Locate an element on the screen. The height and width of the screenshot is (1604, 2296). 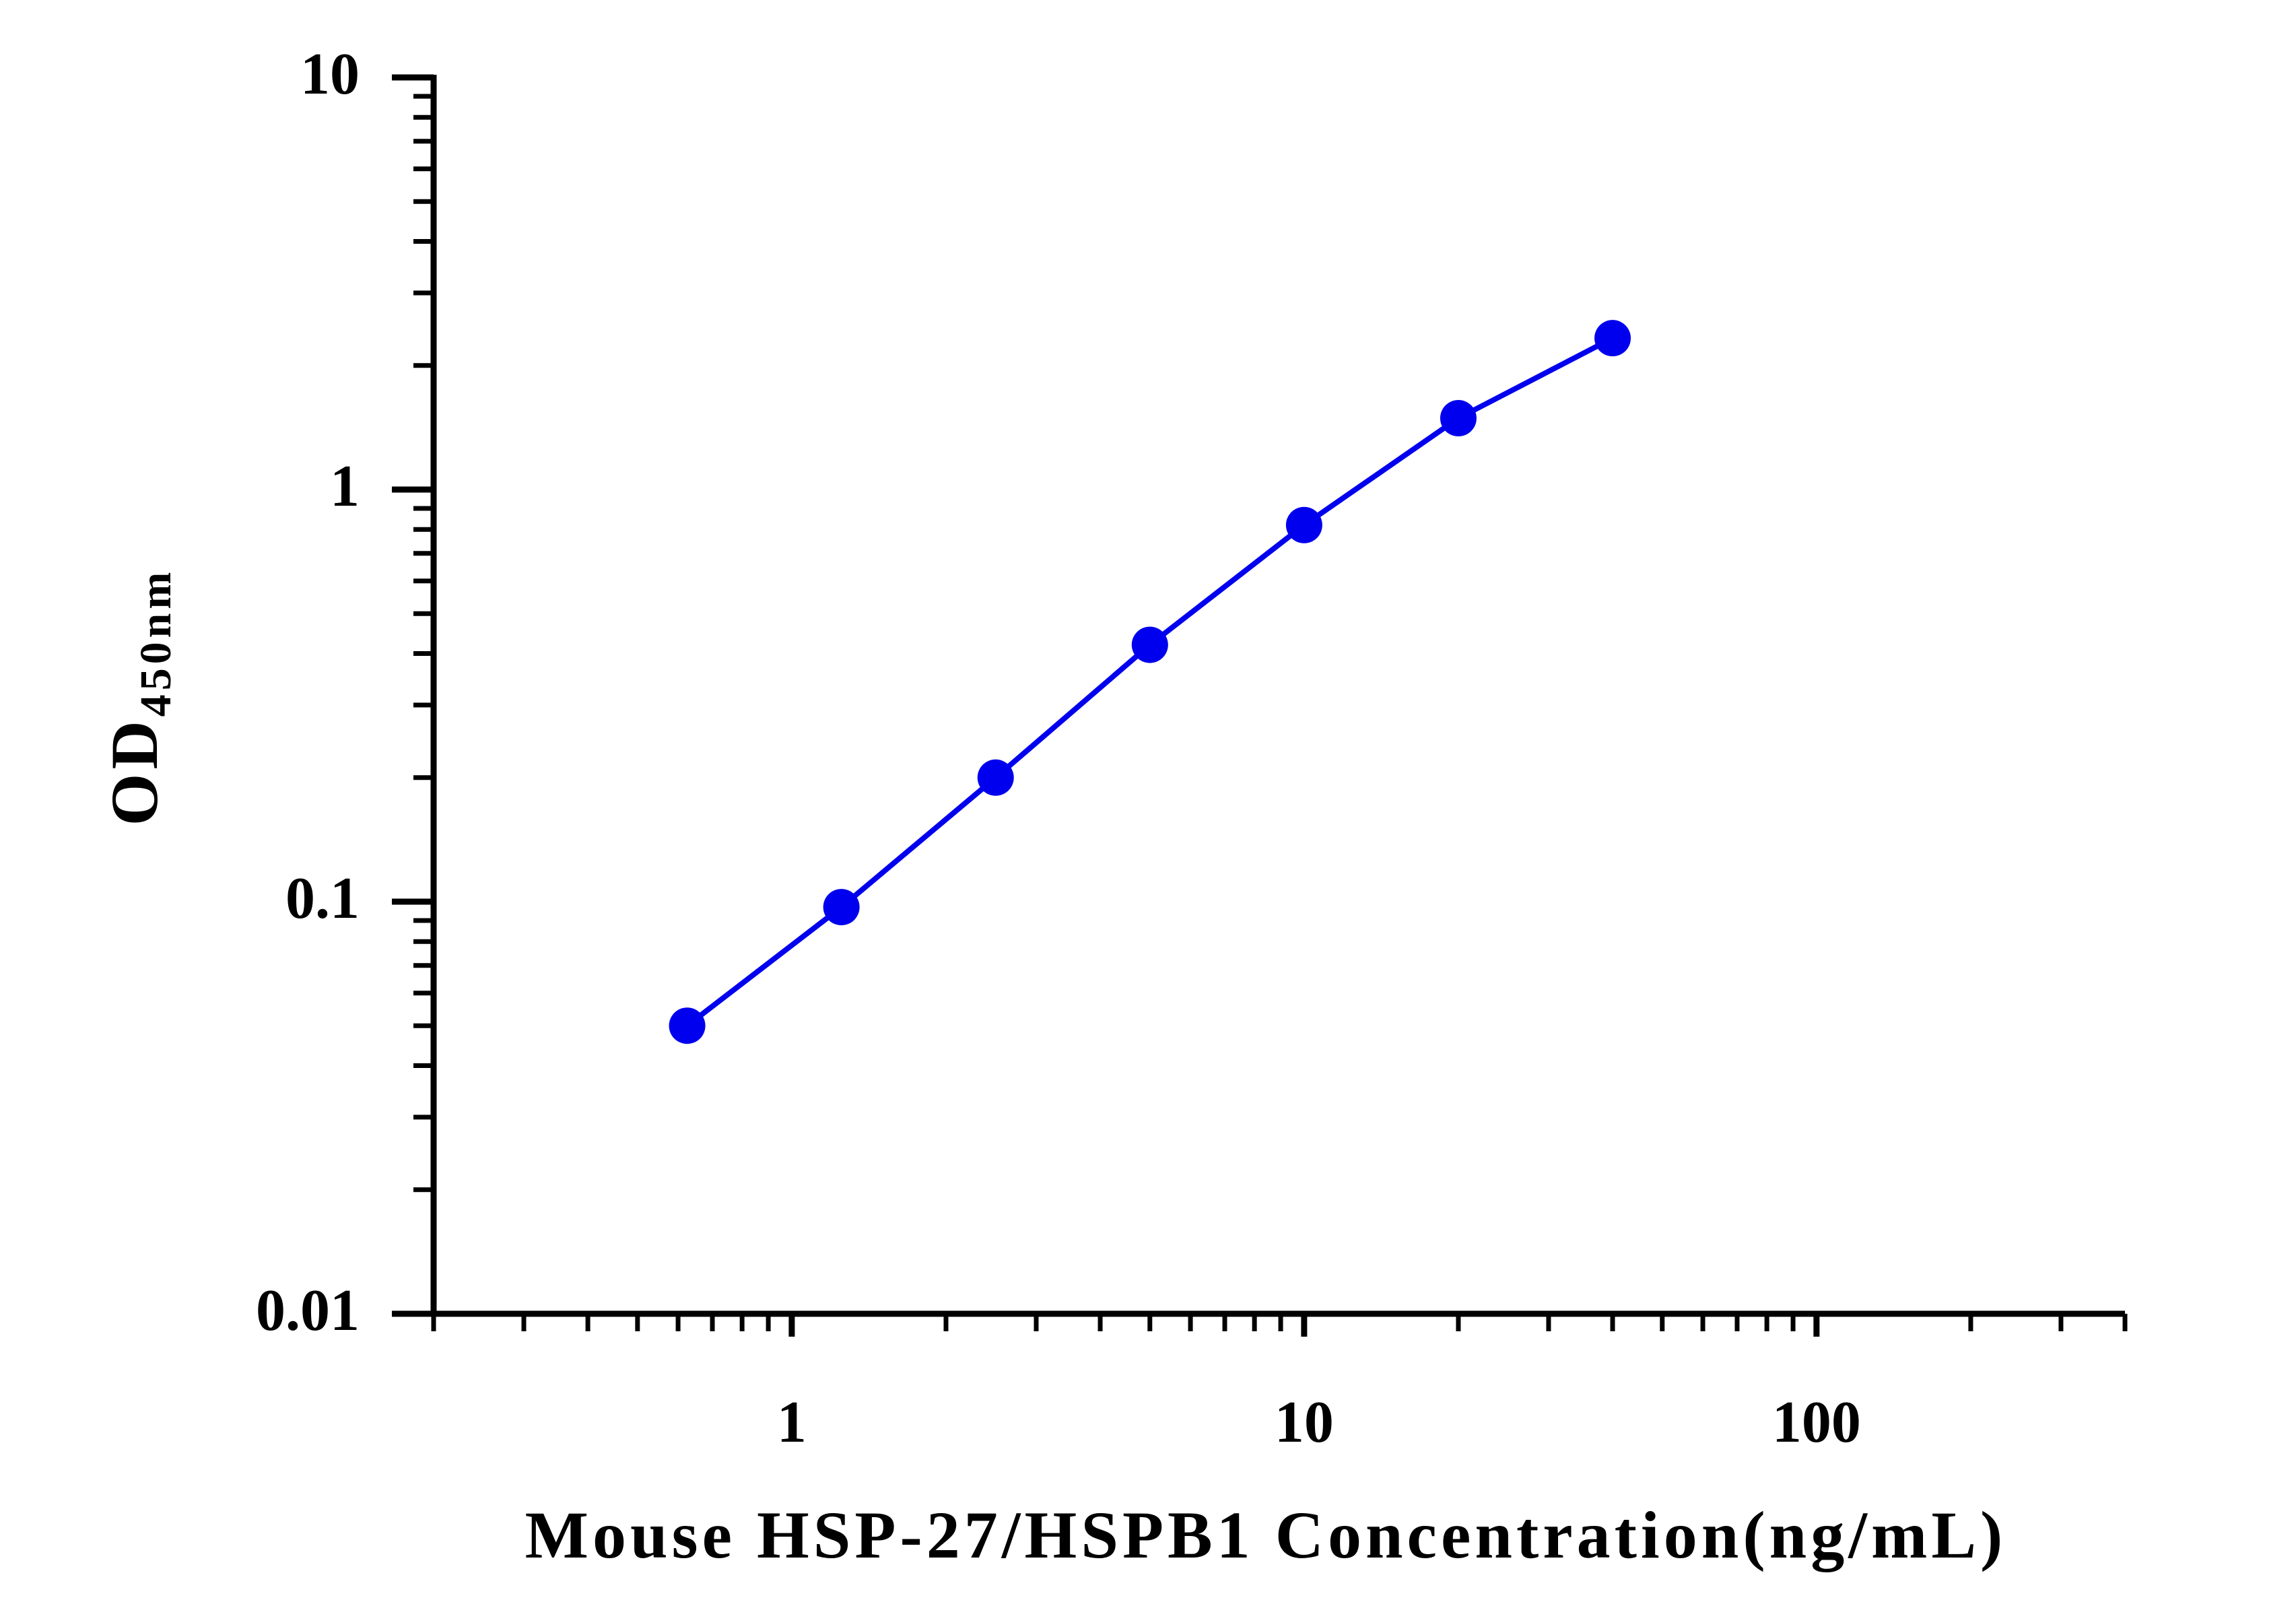
x-axis-title: Mouse HSP-27/HSPB1 Concentration(ng/mL) is located at coordinates (1266, 1535).